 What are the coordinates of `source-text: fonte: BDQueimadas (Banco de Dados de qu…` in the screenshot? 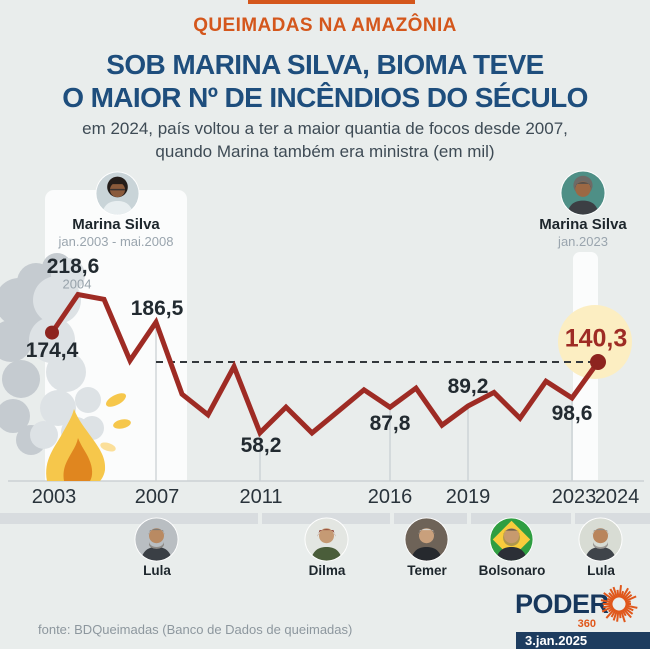 It's located at (195, 629).